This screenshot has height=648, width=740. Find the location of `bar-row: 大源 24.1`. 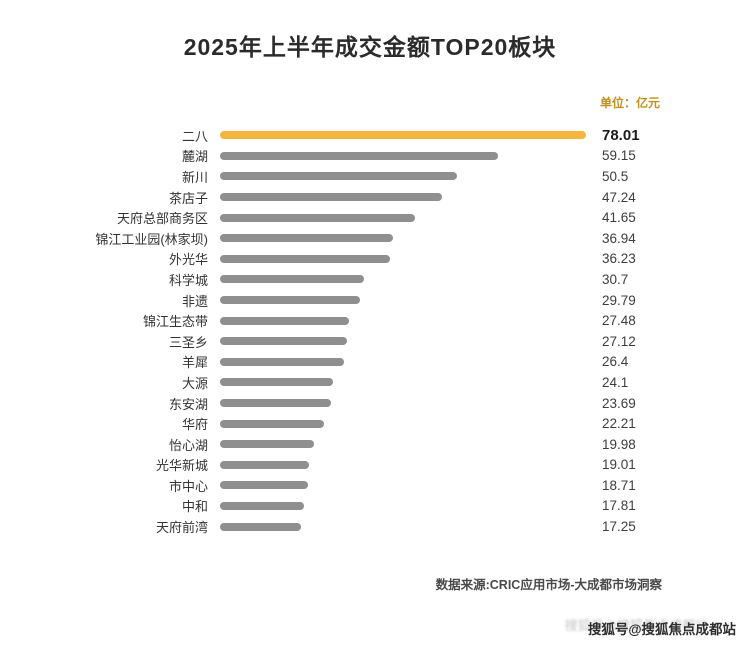

bar-row: 大源 24.1 is located at coordinates (370, 382).